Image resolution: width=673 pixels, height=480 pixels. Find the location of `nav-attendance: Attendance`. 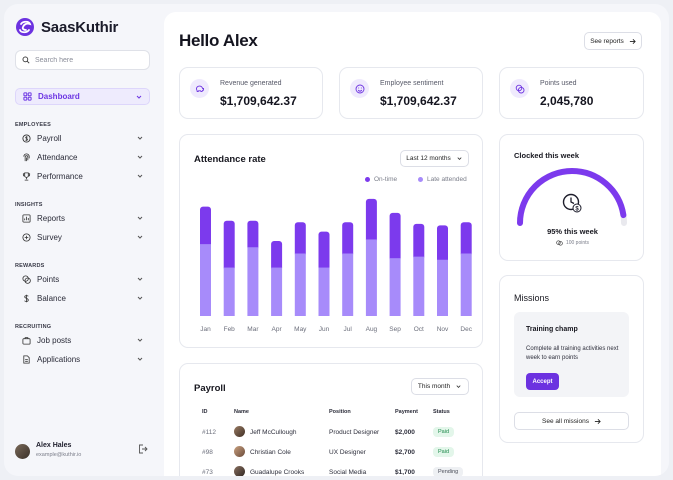

nav-attendance: Attendance is located at coordinates (82, 157).